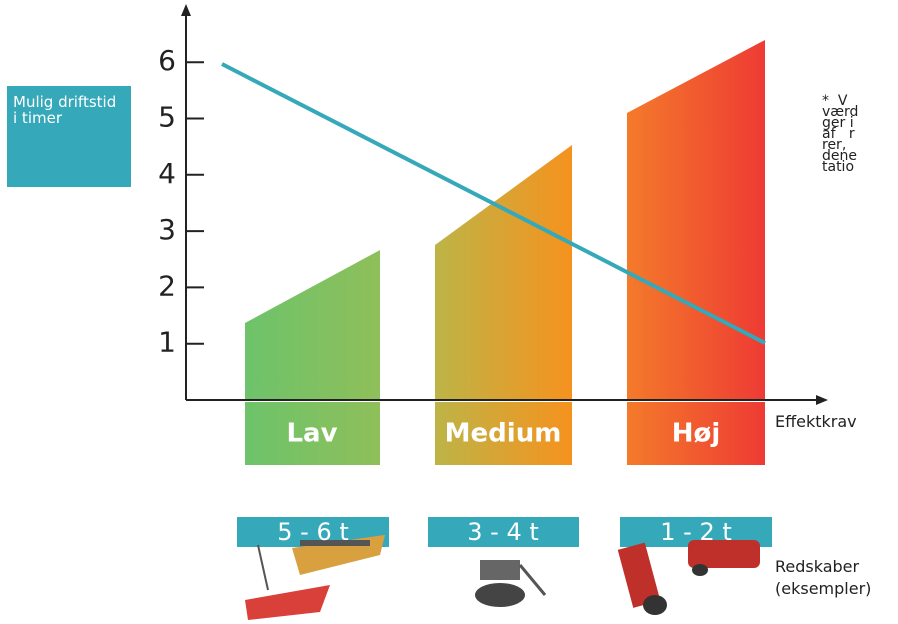  I want to click on y-tick-label: 1, so click(167, 342).